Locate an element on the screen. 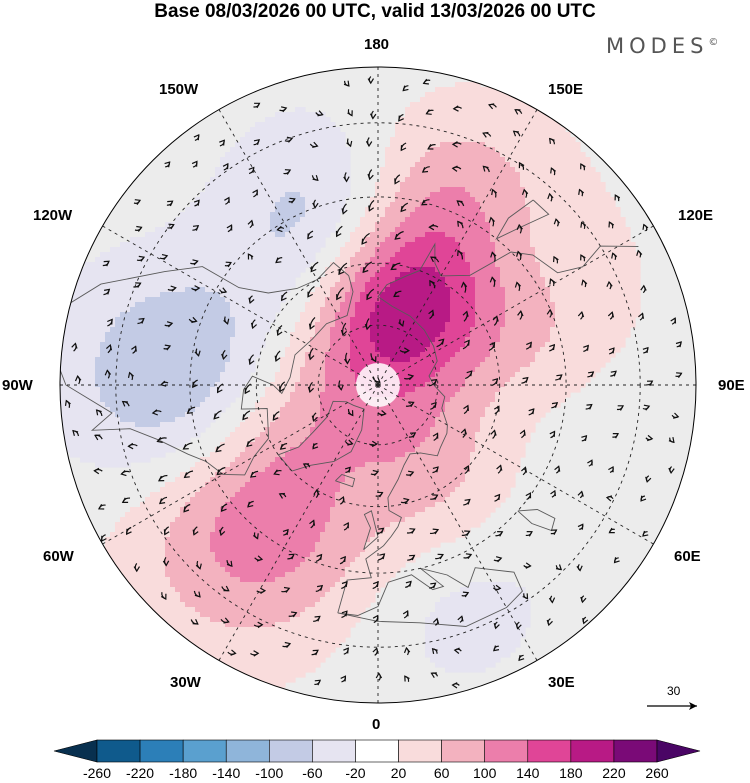 The width and height of the screenshot is (750, 783). colorbar-tick-label: -180 is located at coordinates (183, 773).